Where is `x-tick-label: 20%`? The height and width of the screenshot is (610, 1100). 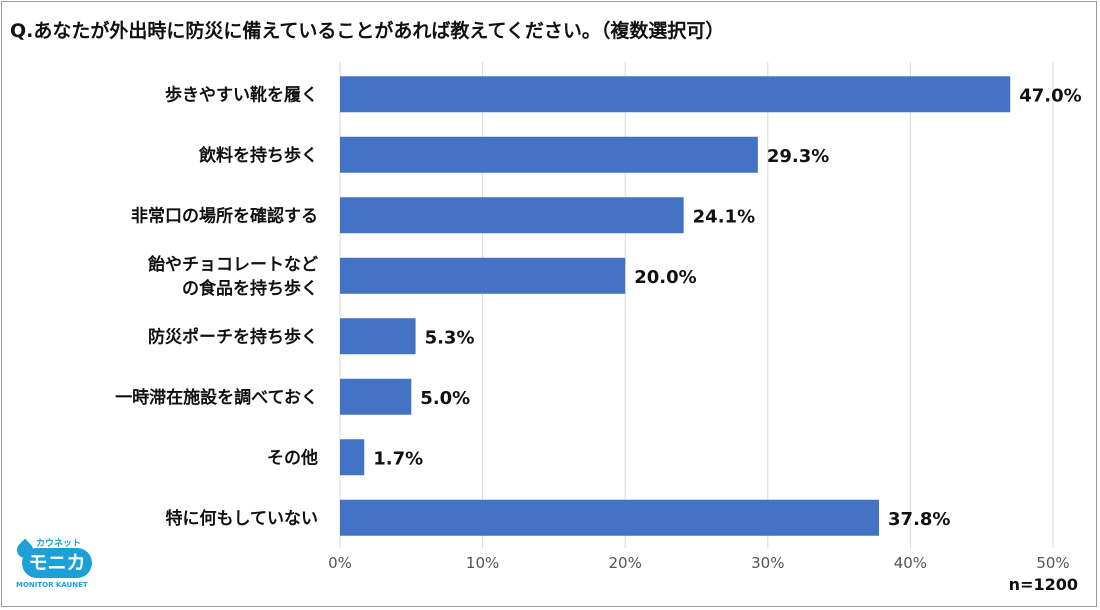
x-tick-label: 20% is located at coordinates (625, 563).